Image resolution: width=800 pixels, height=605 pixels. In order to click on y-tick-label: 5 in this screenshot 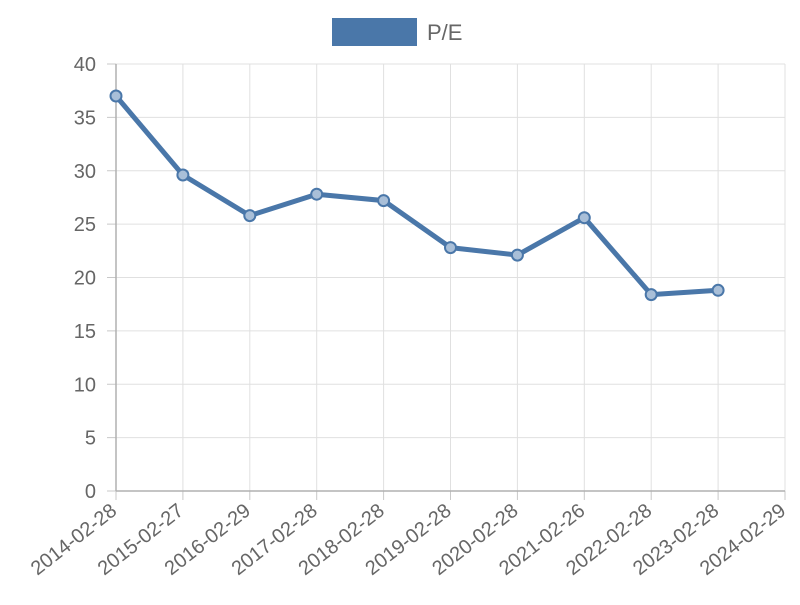, I will do `click(90, 439)`.